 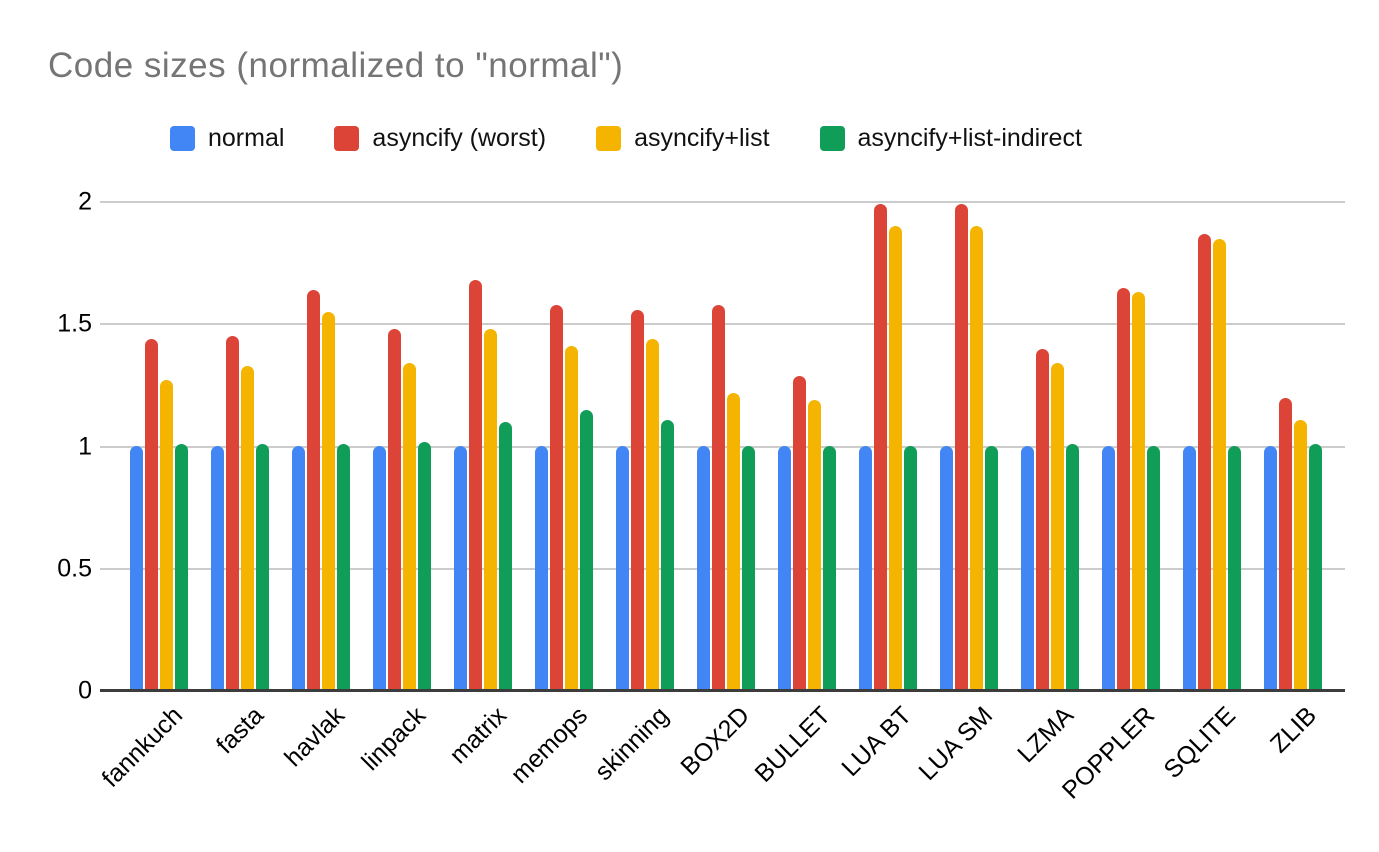 I want to click on x-label-sqlite: SQLITE, so click(x=1200, y=742).